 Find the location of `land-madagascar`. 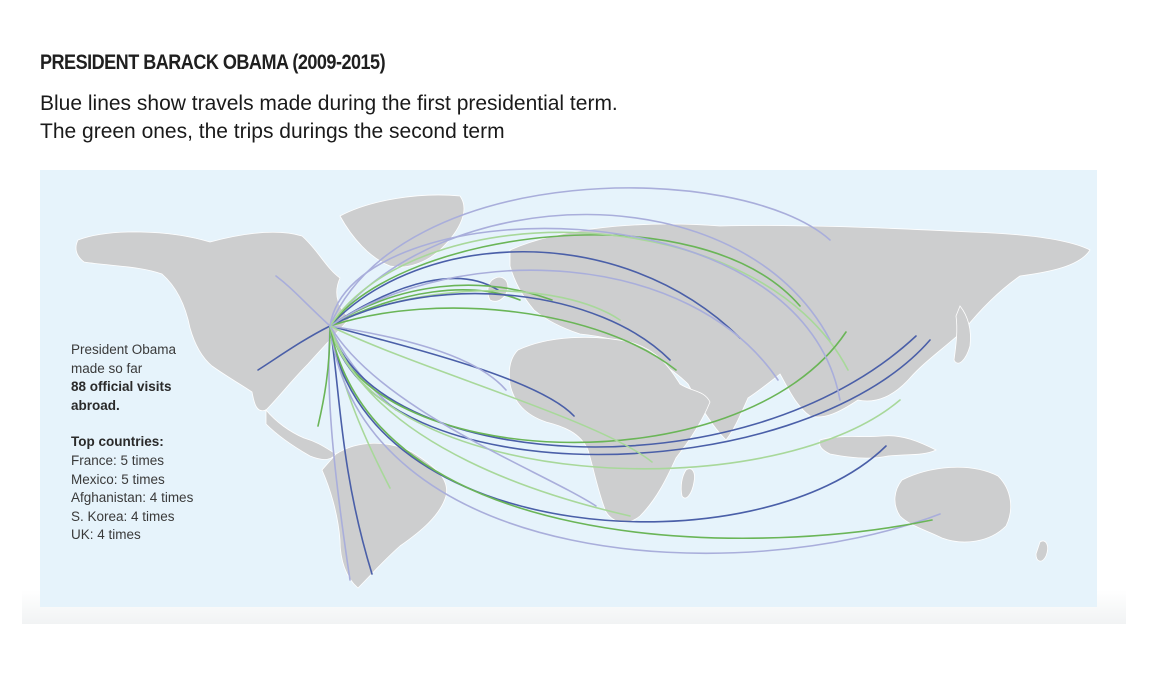

land-madagascar is located at coordinates (687, 483).